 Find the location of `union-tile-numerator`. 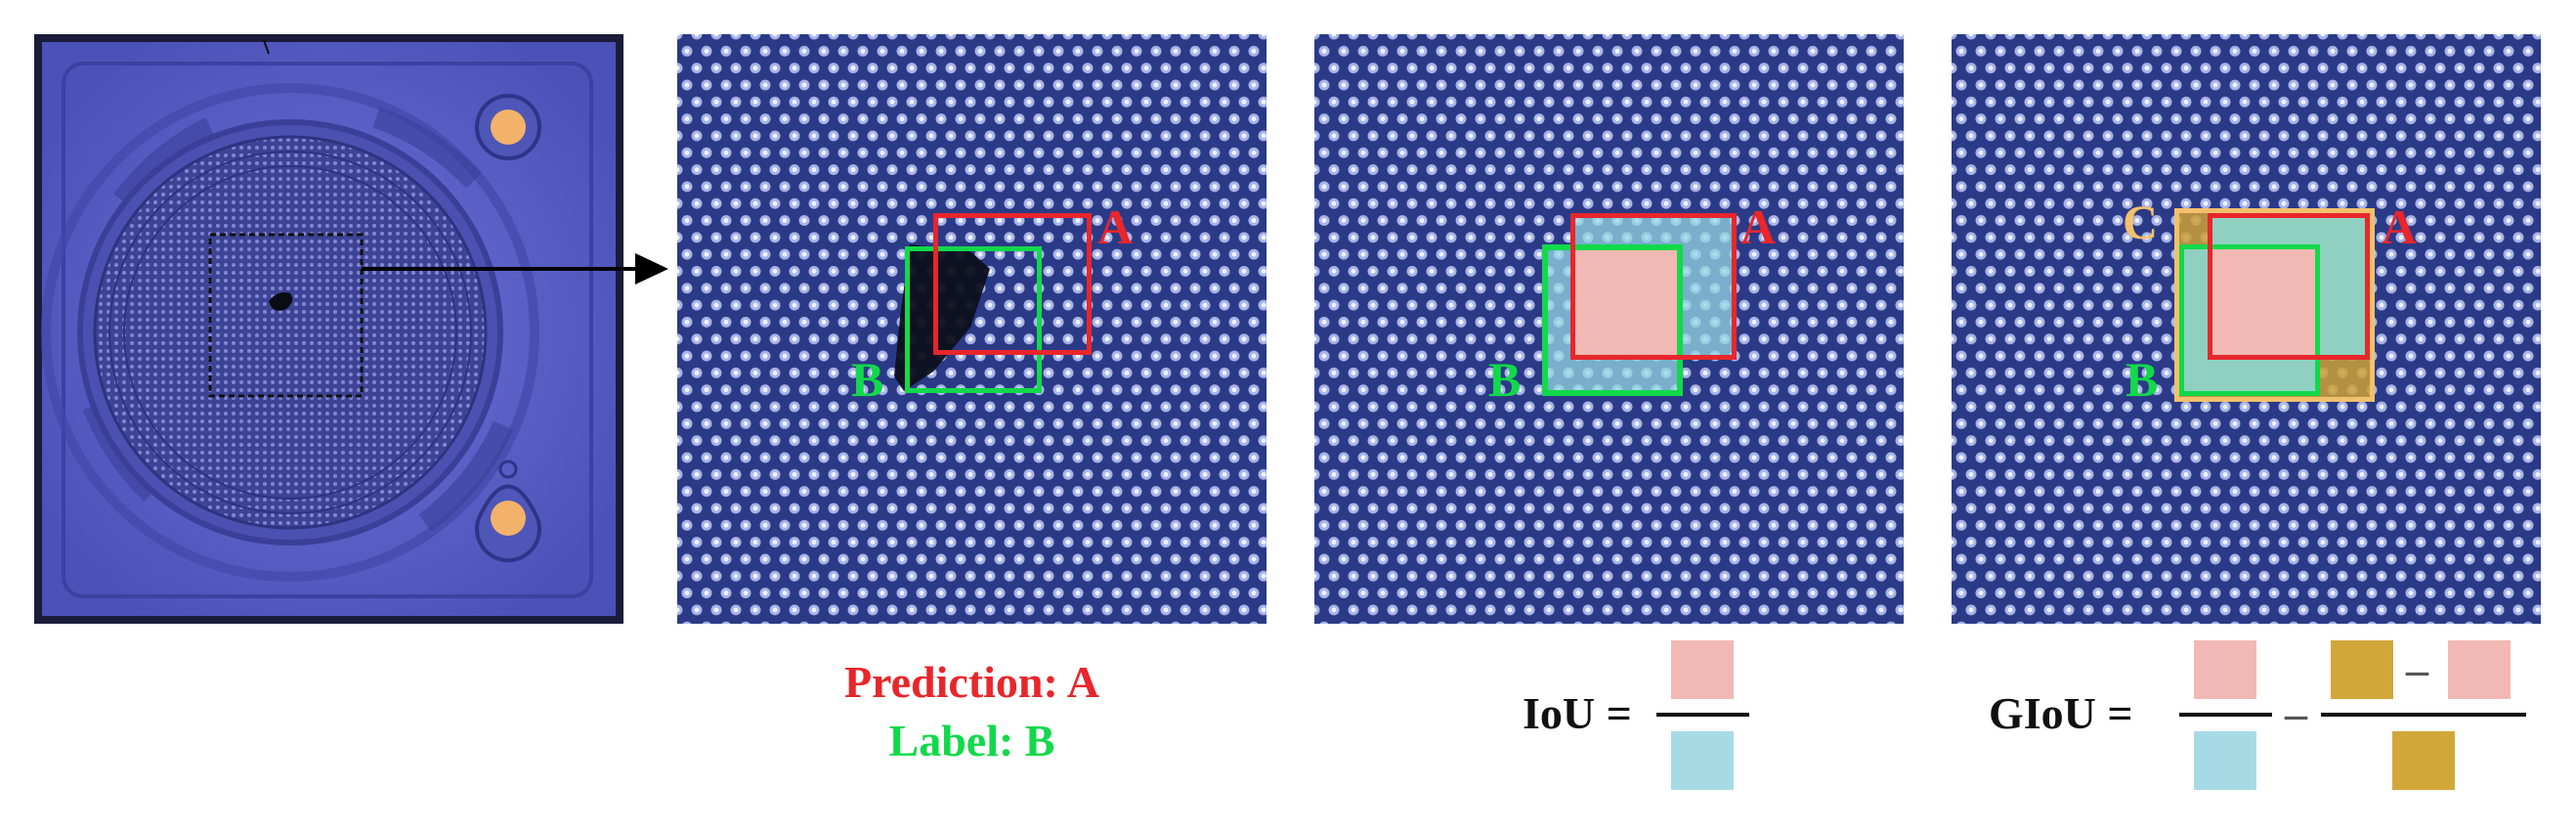

union-tile-numerator is located at coordinates (2480, 669).